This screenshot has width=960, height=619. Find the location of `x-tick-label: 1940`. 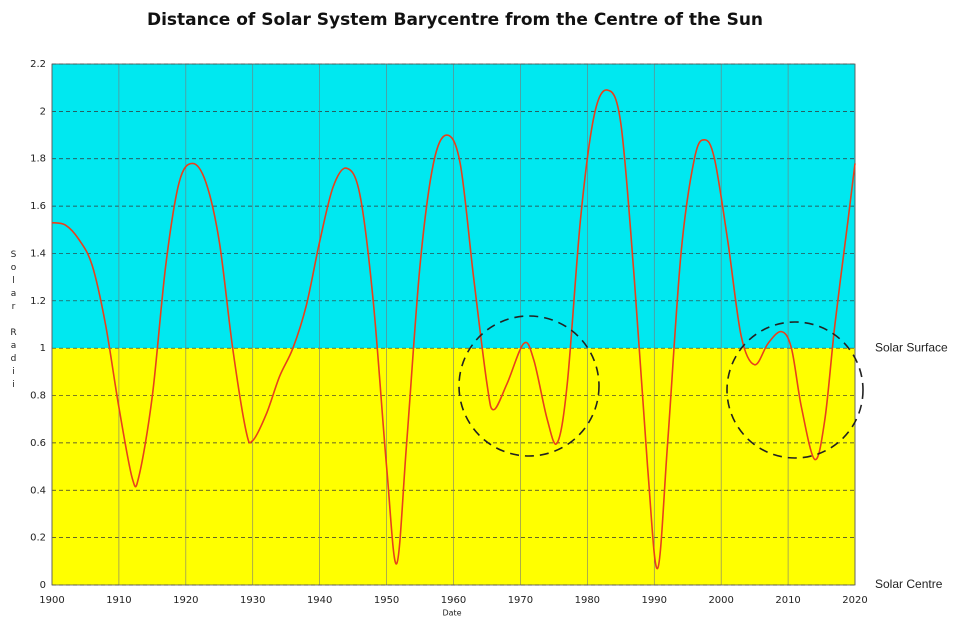

x-tick-label: 1940 is located at coordinates (319, 600).